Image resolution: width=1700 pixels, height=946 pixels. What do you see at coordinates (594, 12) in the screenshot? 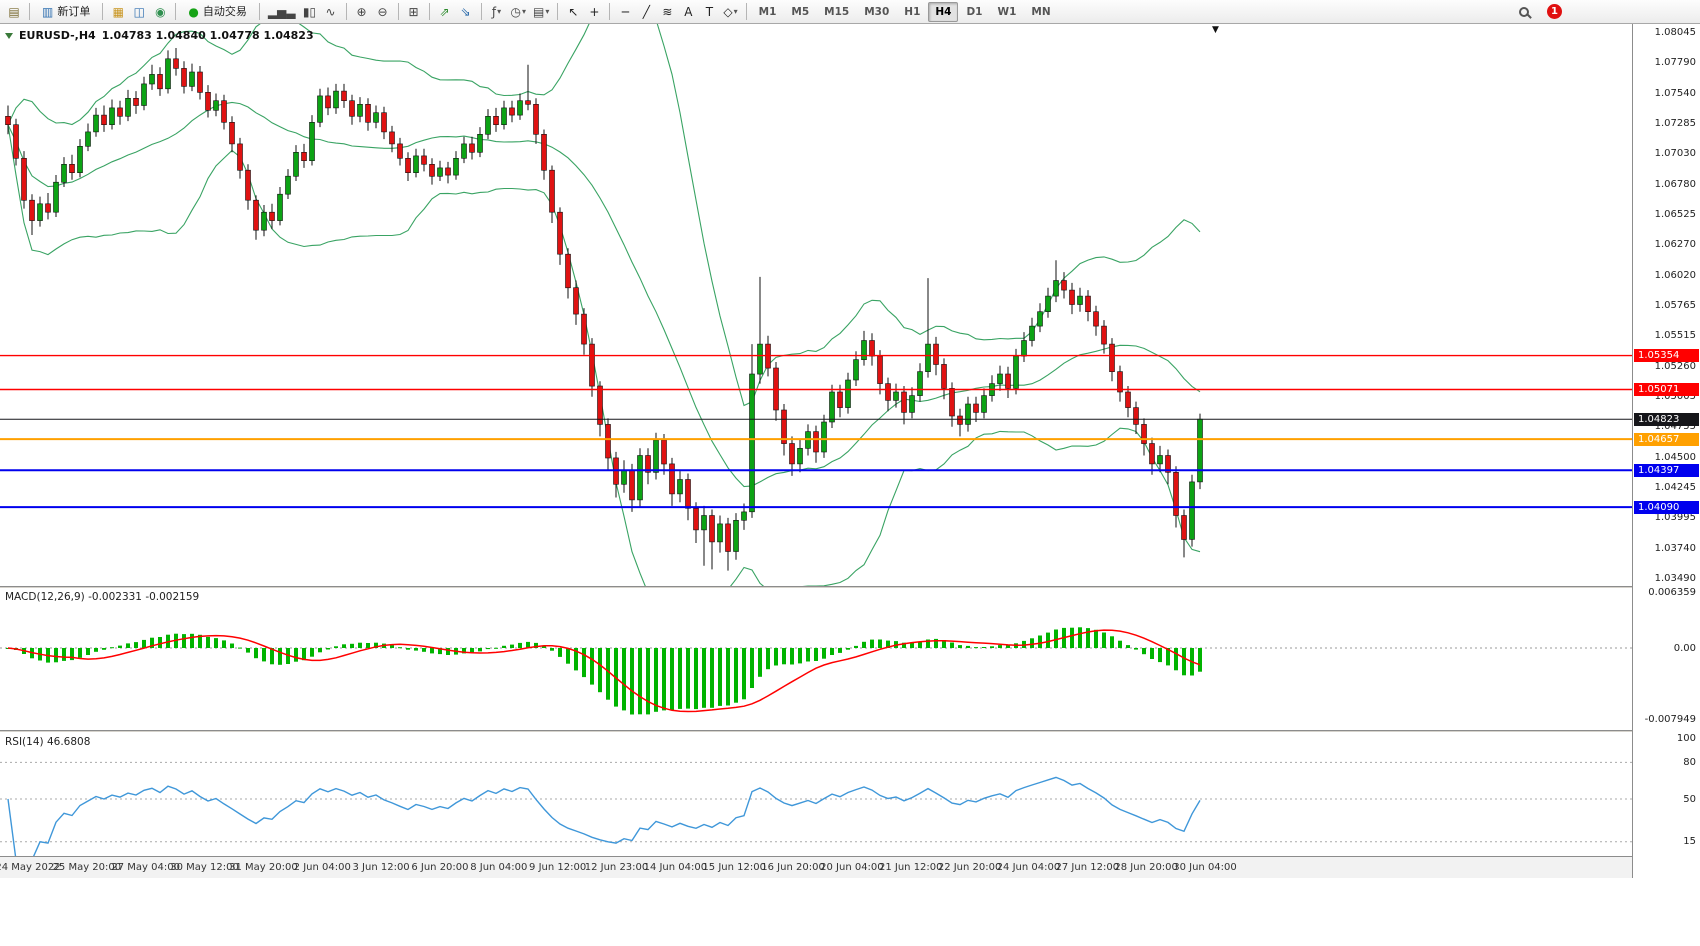
I see `crosshair-icon: +` at bounding box center [594, 12].